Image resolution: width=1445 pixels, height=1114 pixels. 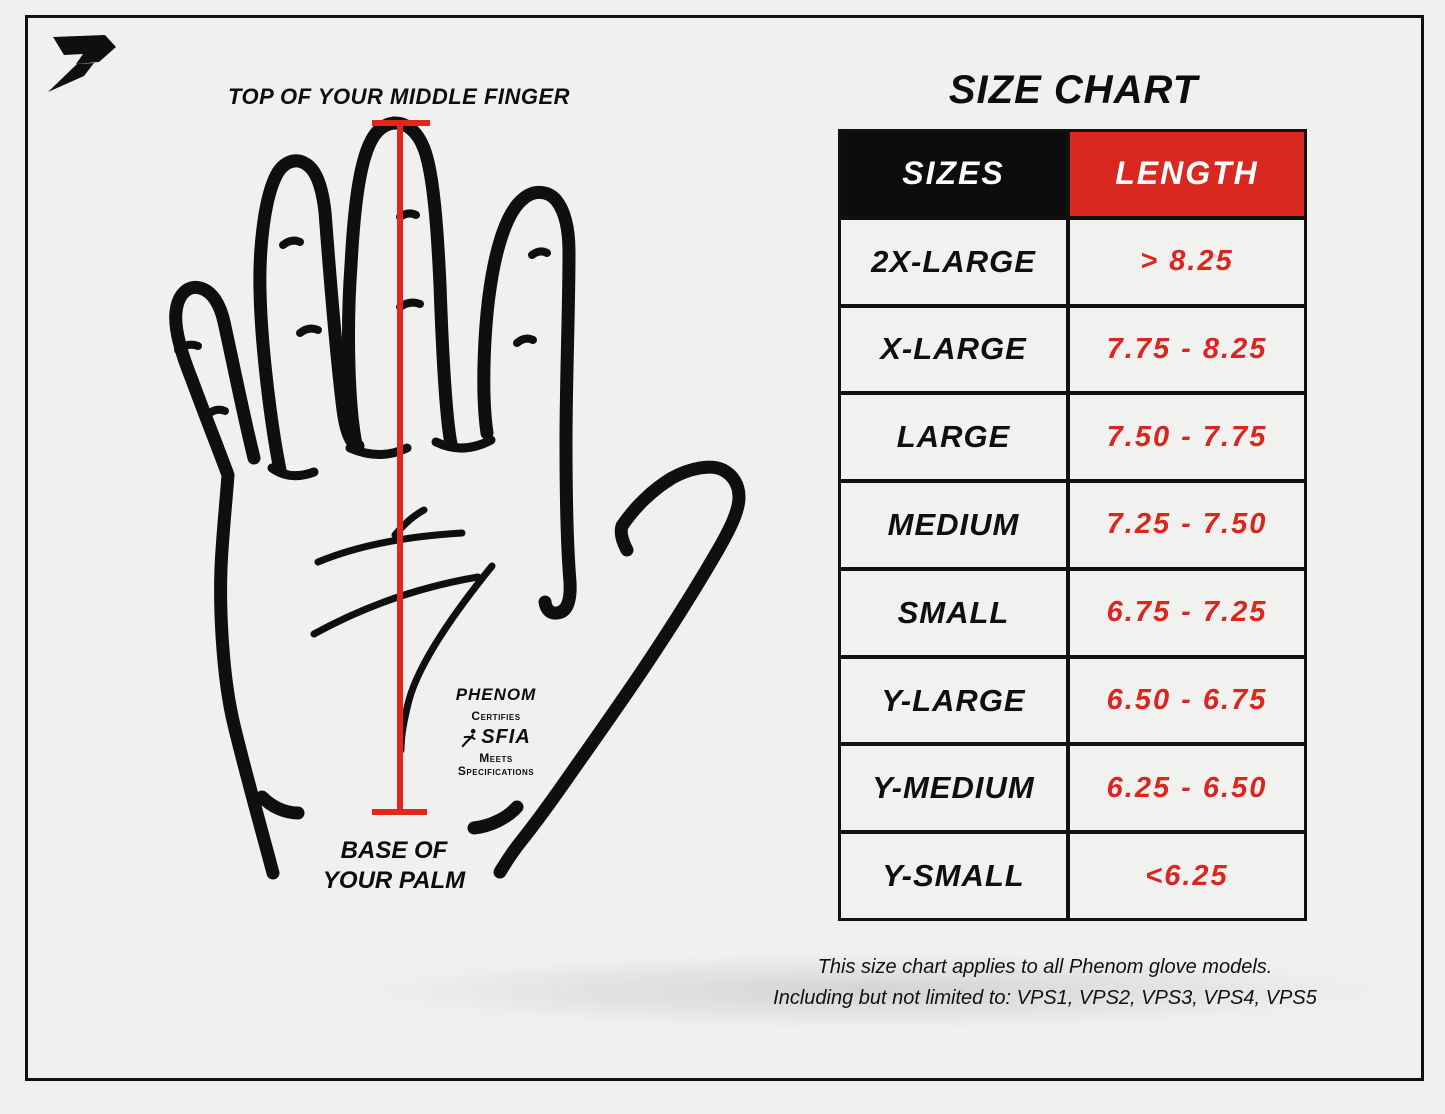 What do you see at coordinates (953, 876) in the screenshot?
I see `size-cell-y-small: Y-SMALL` at bounding box center [953, 876].